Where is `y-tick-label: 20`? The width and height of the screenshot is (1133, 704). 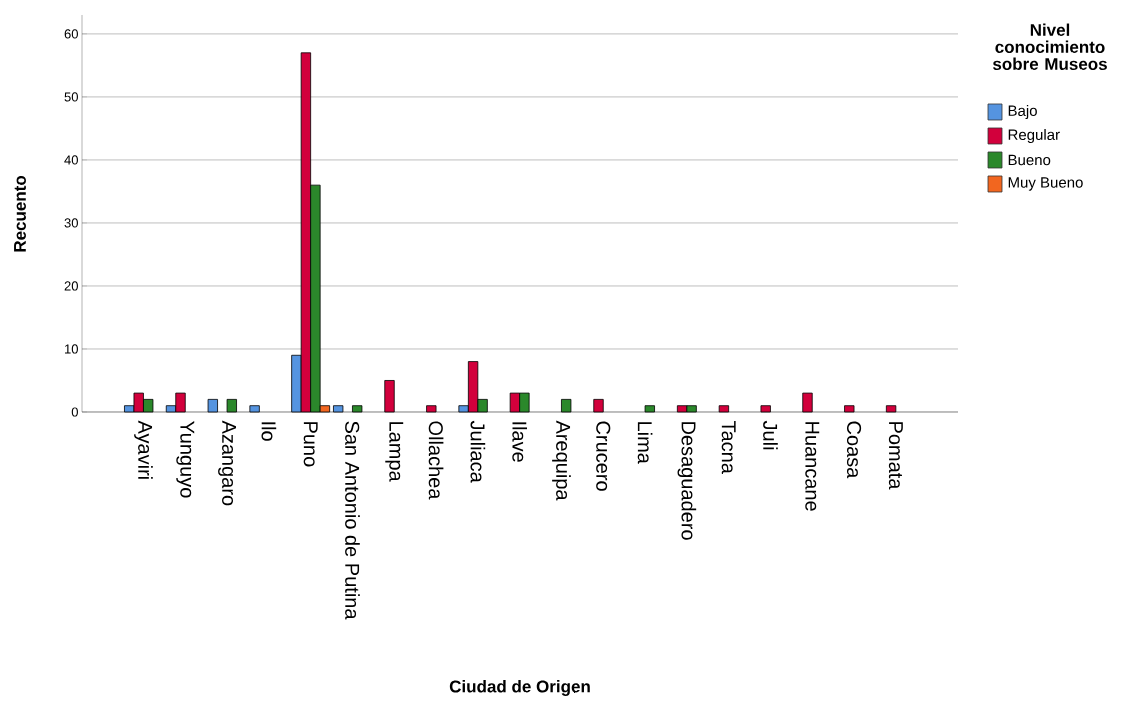 y-tick-label: 20 is located at coordinates (71, 286).